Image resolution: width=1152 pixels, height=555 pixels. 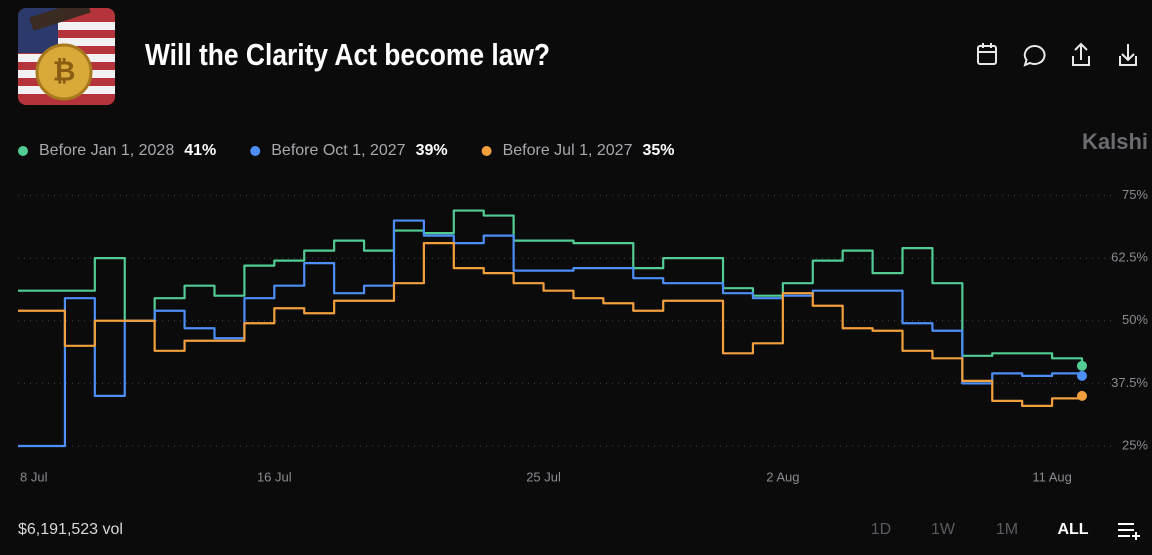 What do you see at coordinates (347, 54) in the screenshot?
I see `title: Will the Clarity Act become law?` at bounding box center [347, 54].